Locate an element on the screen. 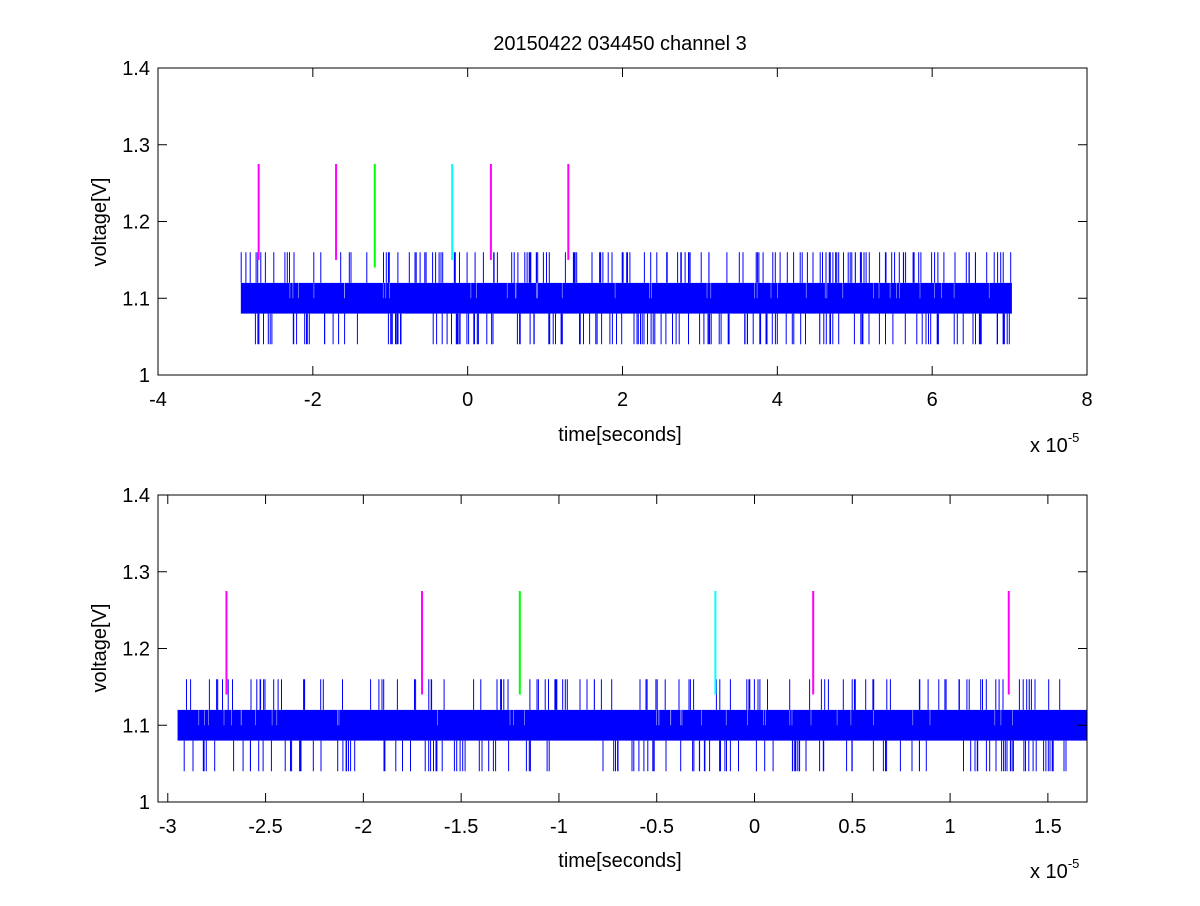 The height and width of the screenshot is (906, 1200). bottom-plot-series-band is located at coordinates (632, 725).